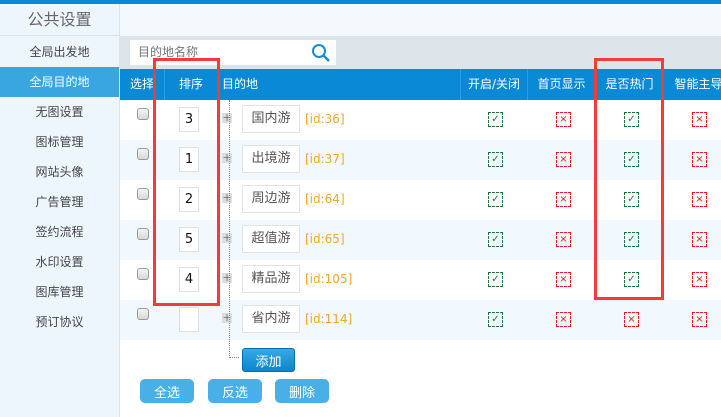 Image resolution: width=721 pixels, height=417 pixels. I want to click on invert-selection-button: 反选, so click(235, 391).